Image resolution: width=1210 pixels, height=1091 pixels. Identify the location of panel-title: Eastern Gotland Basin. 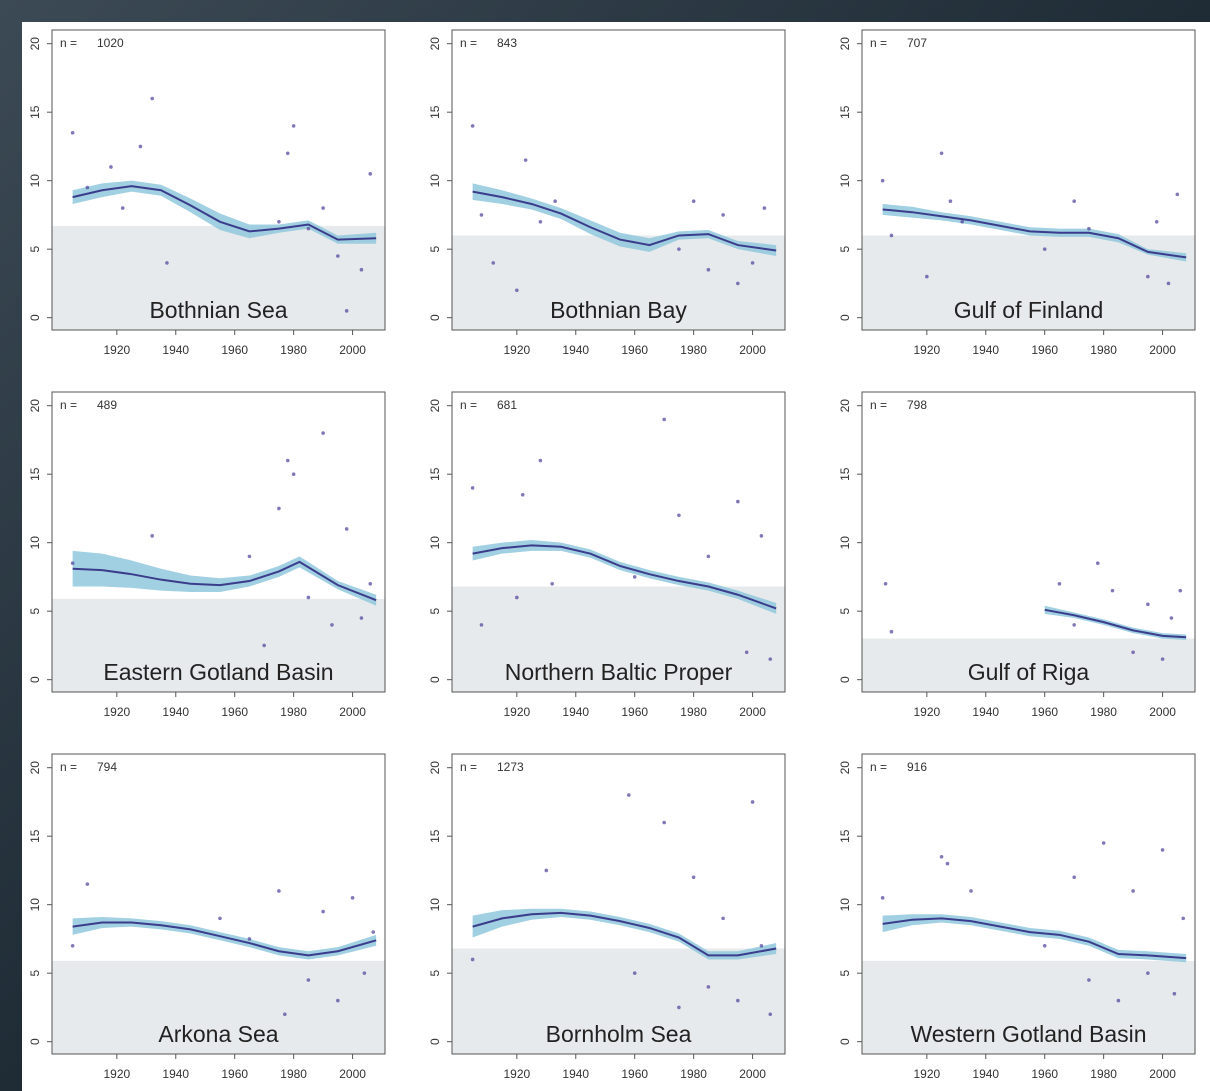
(218, 672).